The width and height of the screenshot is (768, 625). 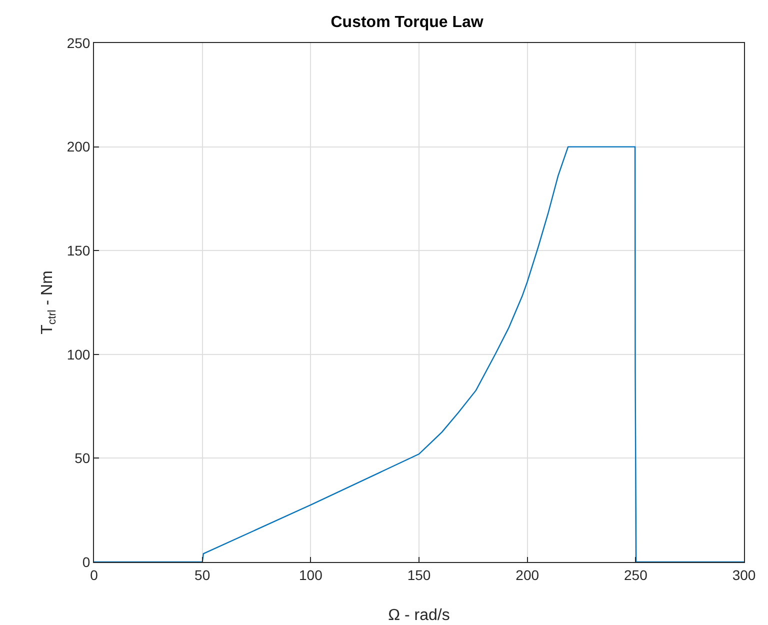 I want to click on y-tick-label: 150, so click(x=78, y=250).